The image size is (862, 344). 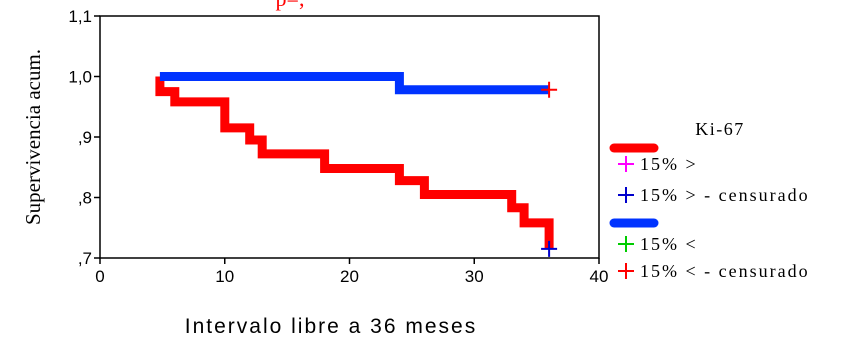 What do you see at coordinates (290, 5) in the screenshot?
I see `chart-title-fragment: p=,` at bounding box center [290, 5].